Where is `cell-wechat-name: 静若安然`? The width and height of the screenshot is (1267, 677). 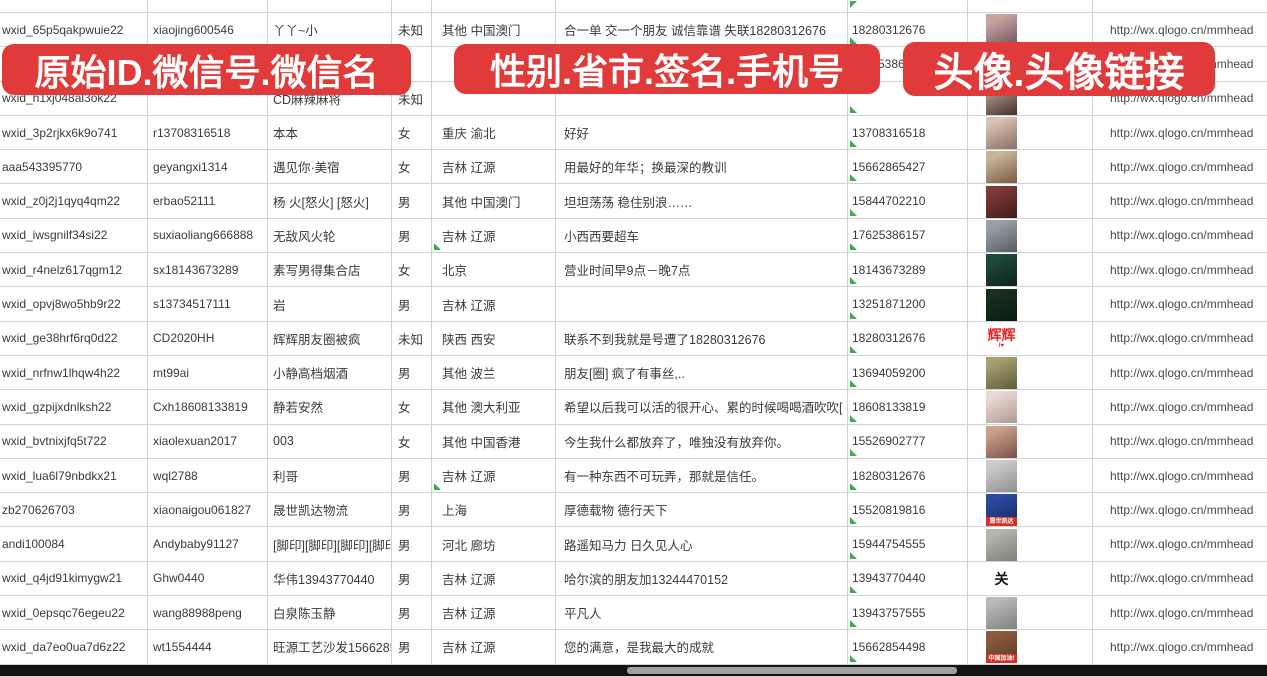 cell-wechat-name: 静若安然 is located at coordinates (330, 407).